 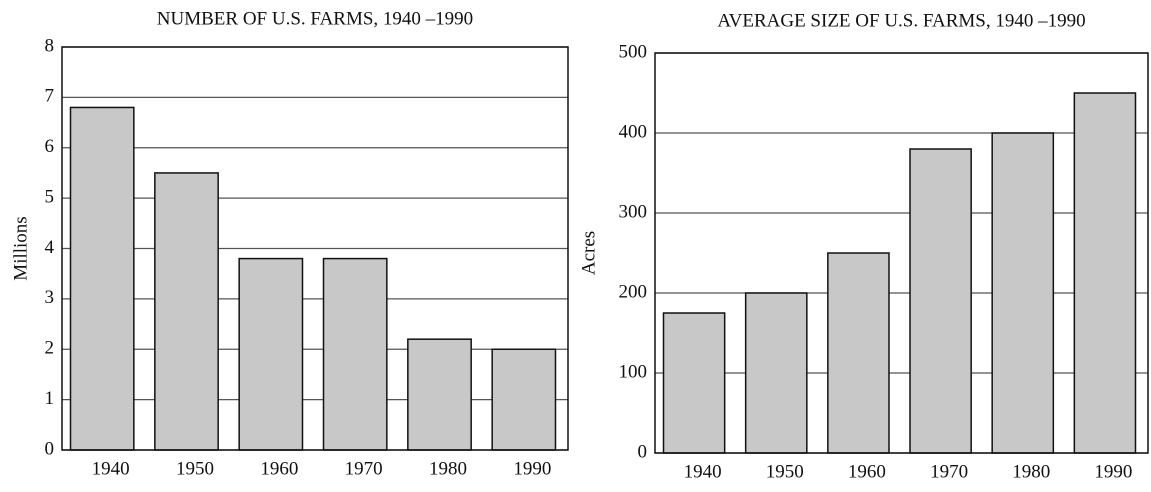 What do you see at coordinates (50, 398) in the screenshot?
I see `y-tick-label: 1` at bounding box center [50, 398].